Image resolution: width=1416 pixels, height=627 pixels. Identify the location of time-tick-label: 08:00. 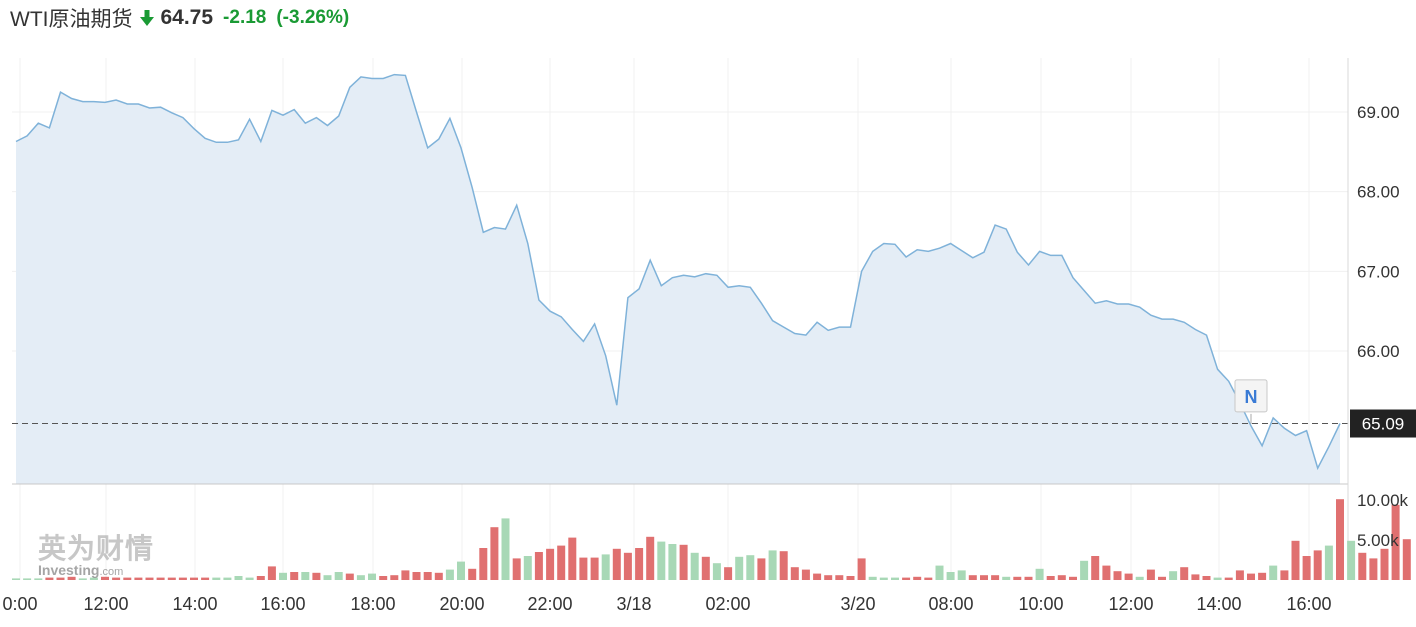
(950, 604).